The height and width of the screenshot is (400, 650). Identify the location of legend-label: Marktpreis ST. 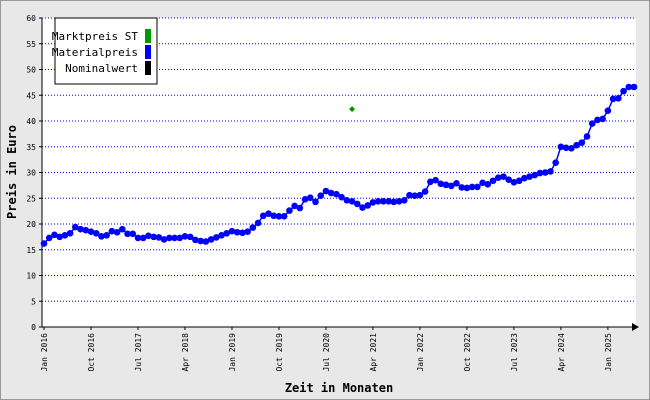
(95, 36).